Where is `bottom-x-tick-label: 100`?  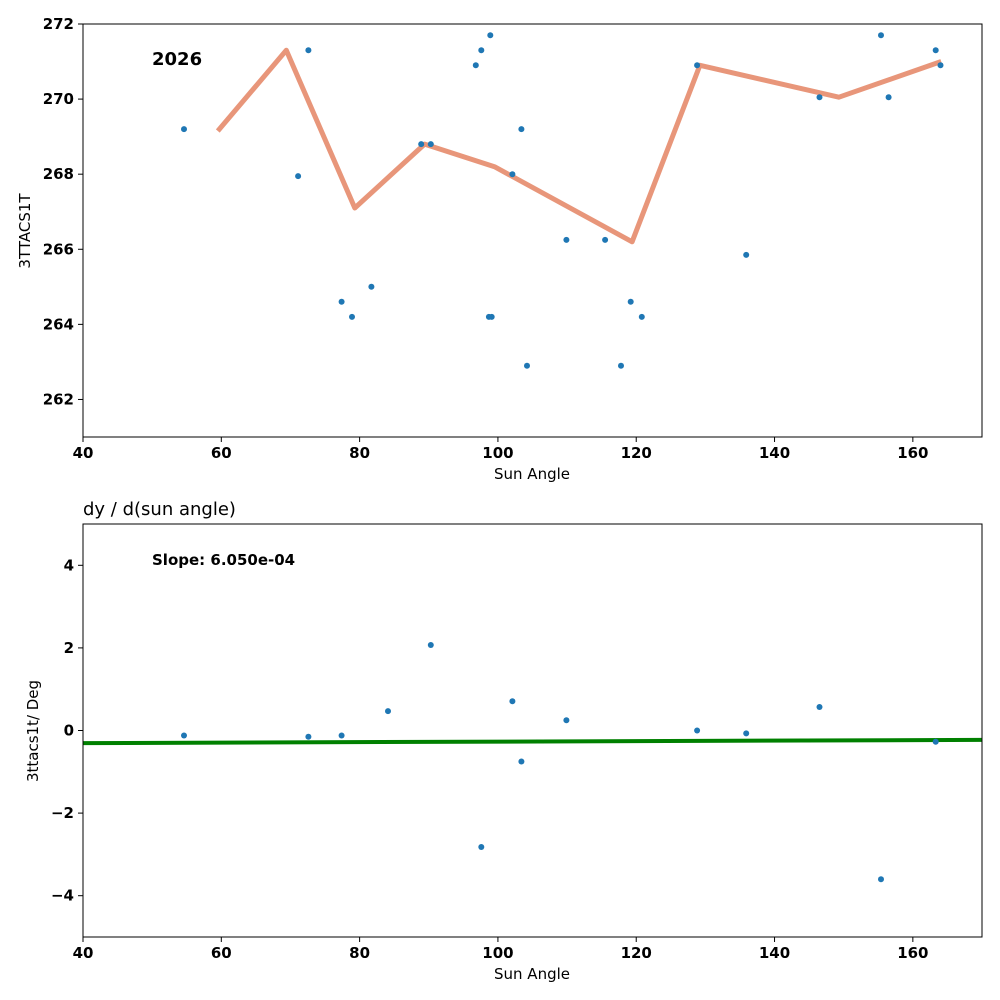 bottom-x-tick-label: 100 is located at coordinates (497, 953).